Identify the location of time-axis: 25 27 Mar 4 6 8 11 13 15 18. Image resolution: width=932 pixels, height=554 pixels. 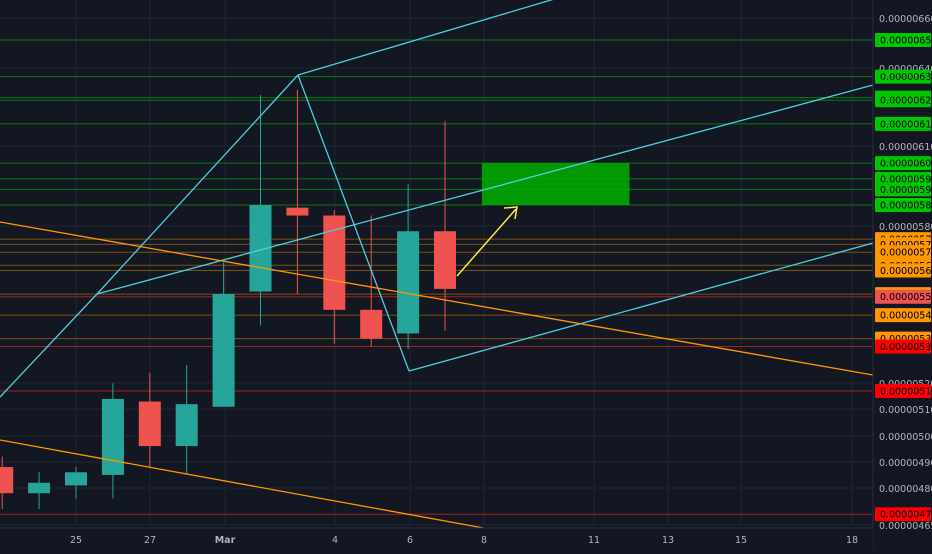
(436, 538).